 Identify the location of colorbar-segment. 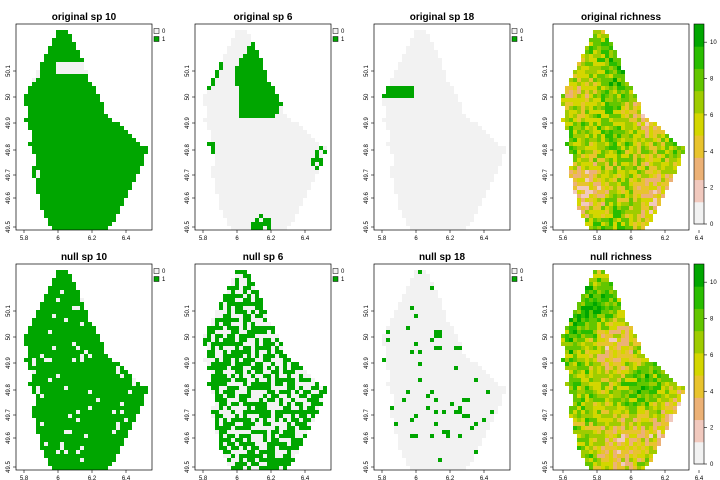
(699, 102).